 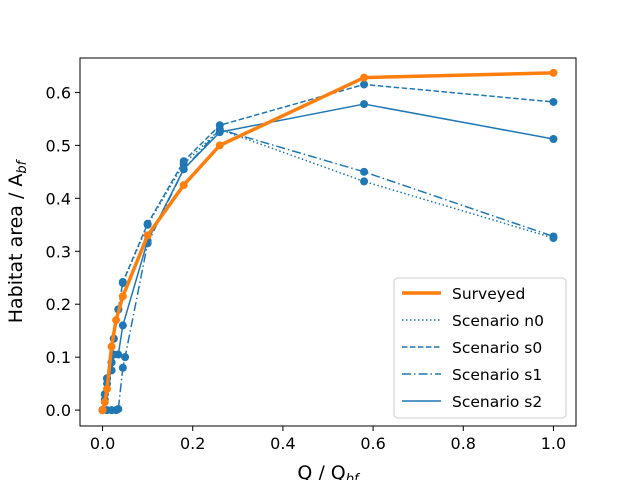 I want to click on y-tick-label: 0.5, so click(x=58, y=145).